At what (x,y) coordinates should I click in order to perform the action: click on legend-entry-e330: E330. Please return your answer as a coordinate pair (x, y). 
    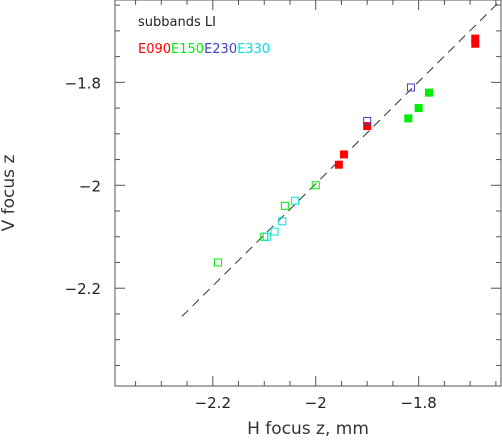
    Looking at the image, I should click on (253, 49).